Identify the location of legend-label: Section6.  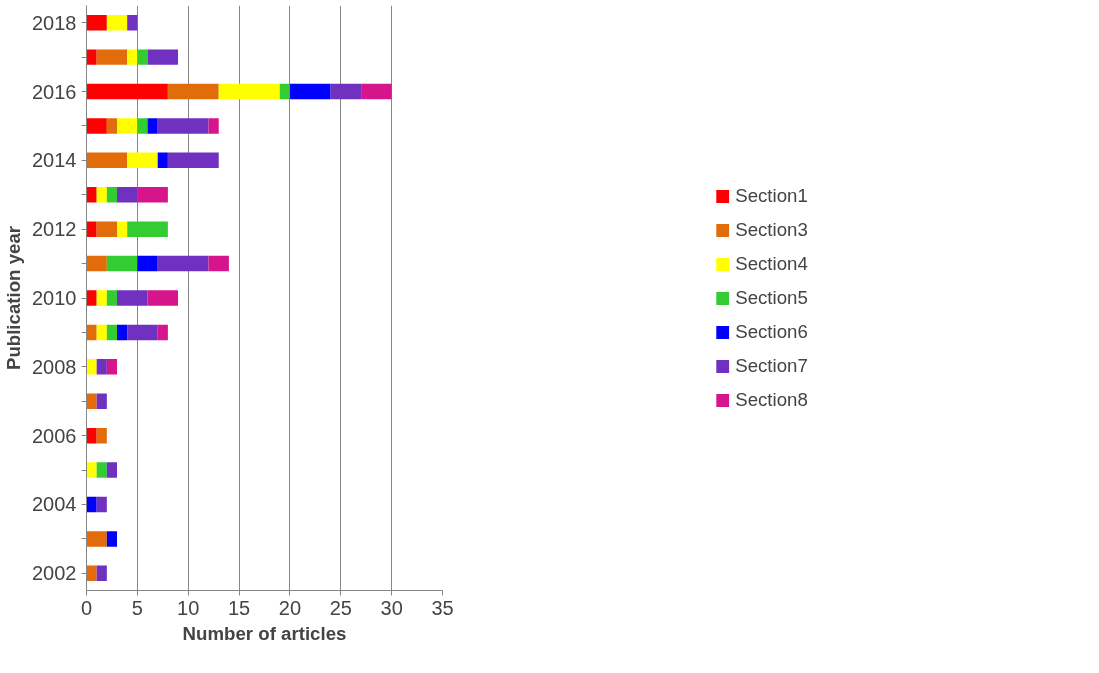
(771, 331).